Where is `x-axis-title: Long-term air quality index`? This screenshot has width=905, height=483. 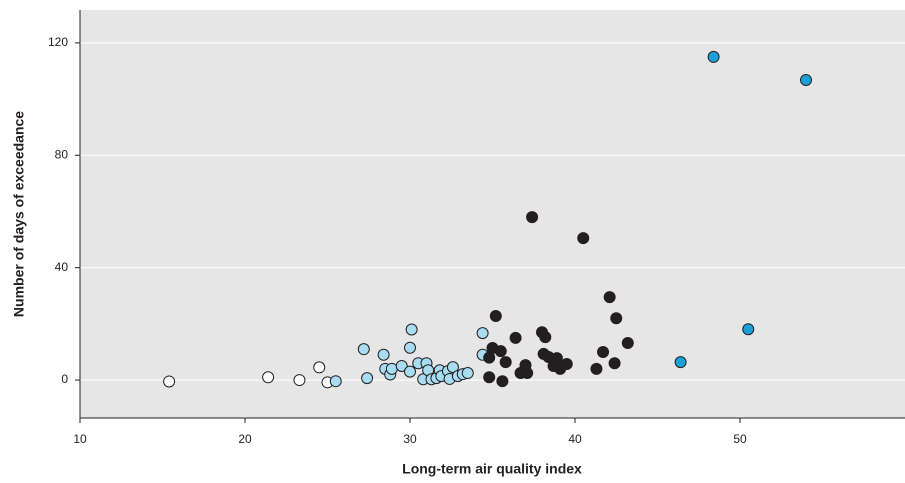
x-axis-title: Long-term air quality index is located at coordinates (492, 469).